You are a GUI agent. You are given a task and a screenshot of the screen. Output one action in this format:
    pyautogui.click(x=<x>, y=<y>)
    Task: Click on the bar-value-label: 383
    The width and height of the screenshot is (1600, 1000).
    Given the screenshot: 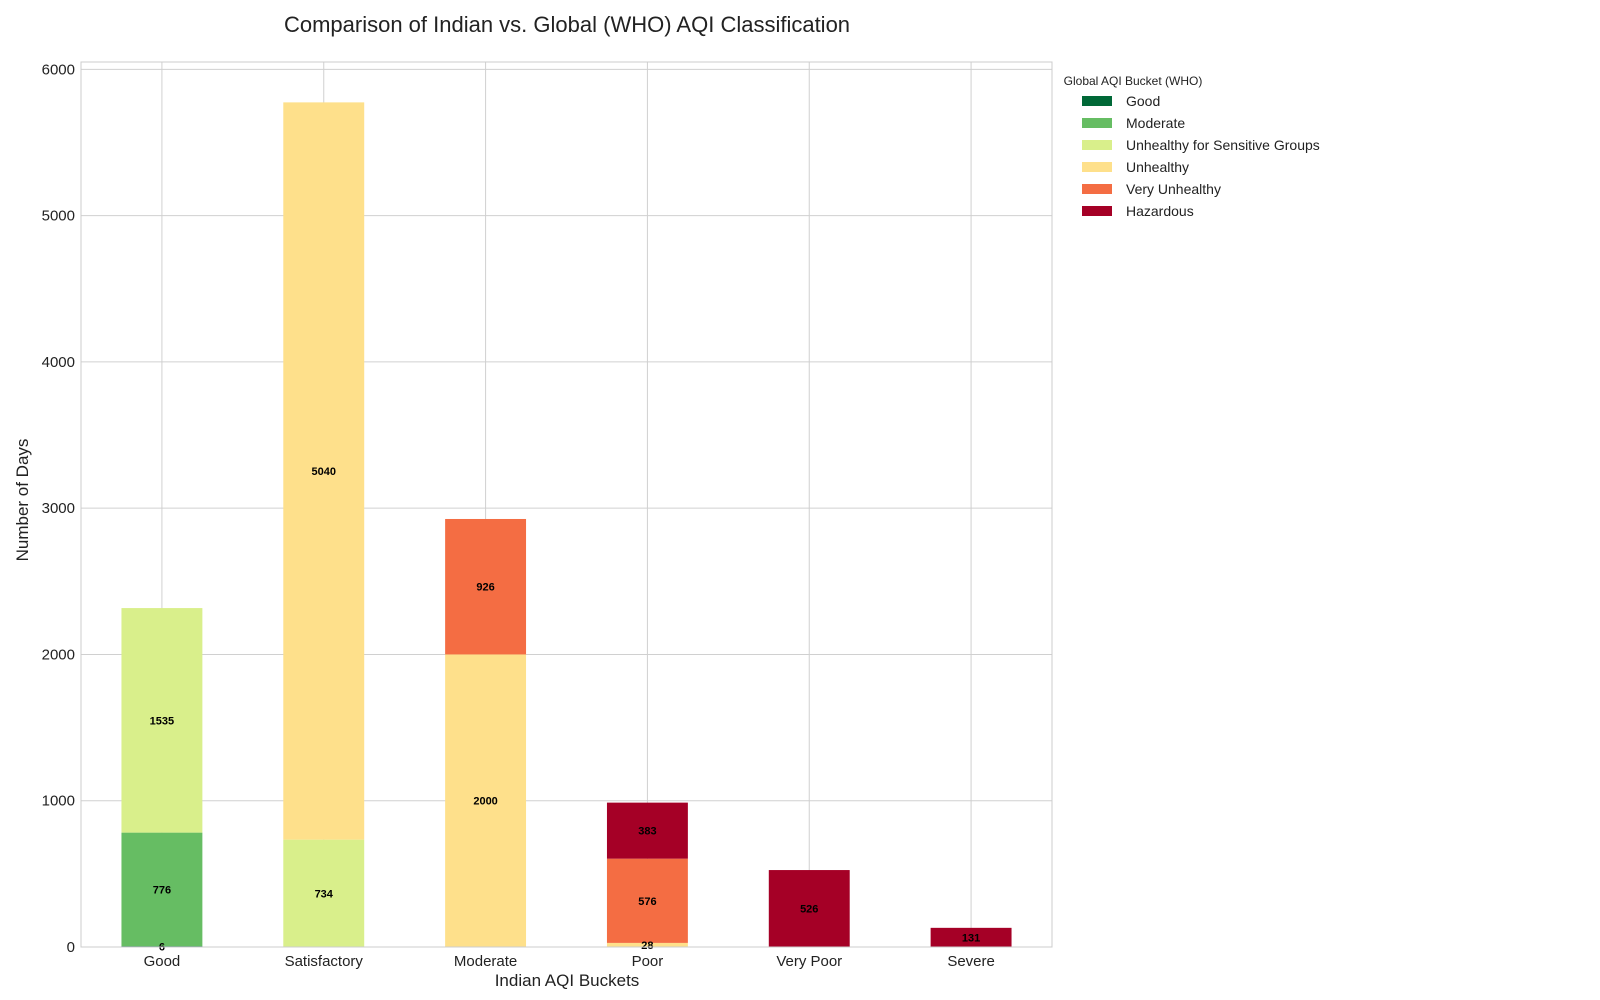 What is the action you would take?
    pyautogui.click(x=647, y=832)
    